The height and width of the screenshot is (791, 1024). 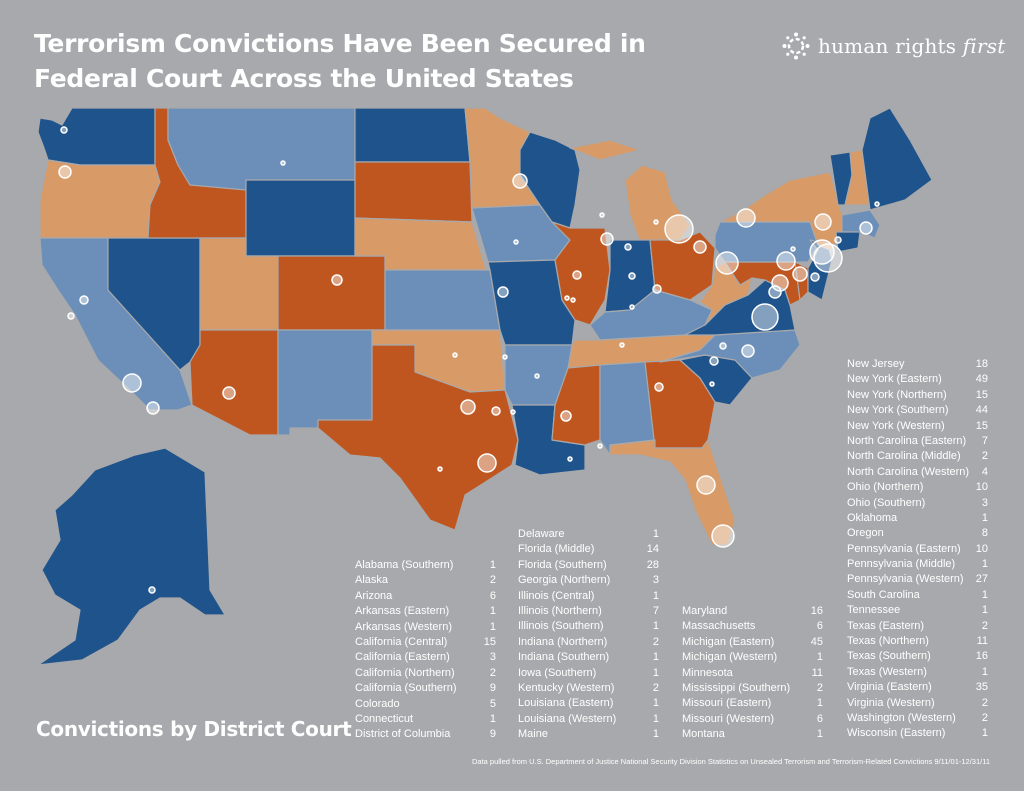 I want to click on state-mi, so click(x=630, y=191).